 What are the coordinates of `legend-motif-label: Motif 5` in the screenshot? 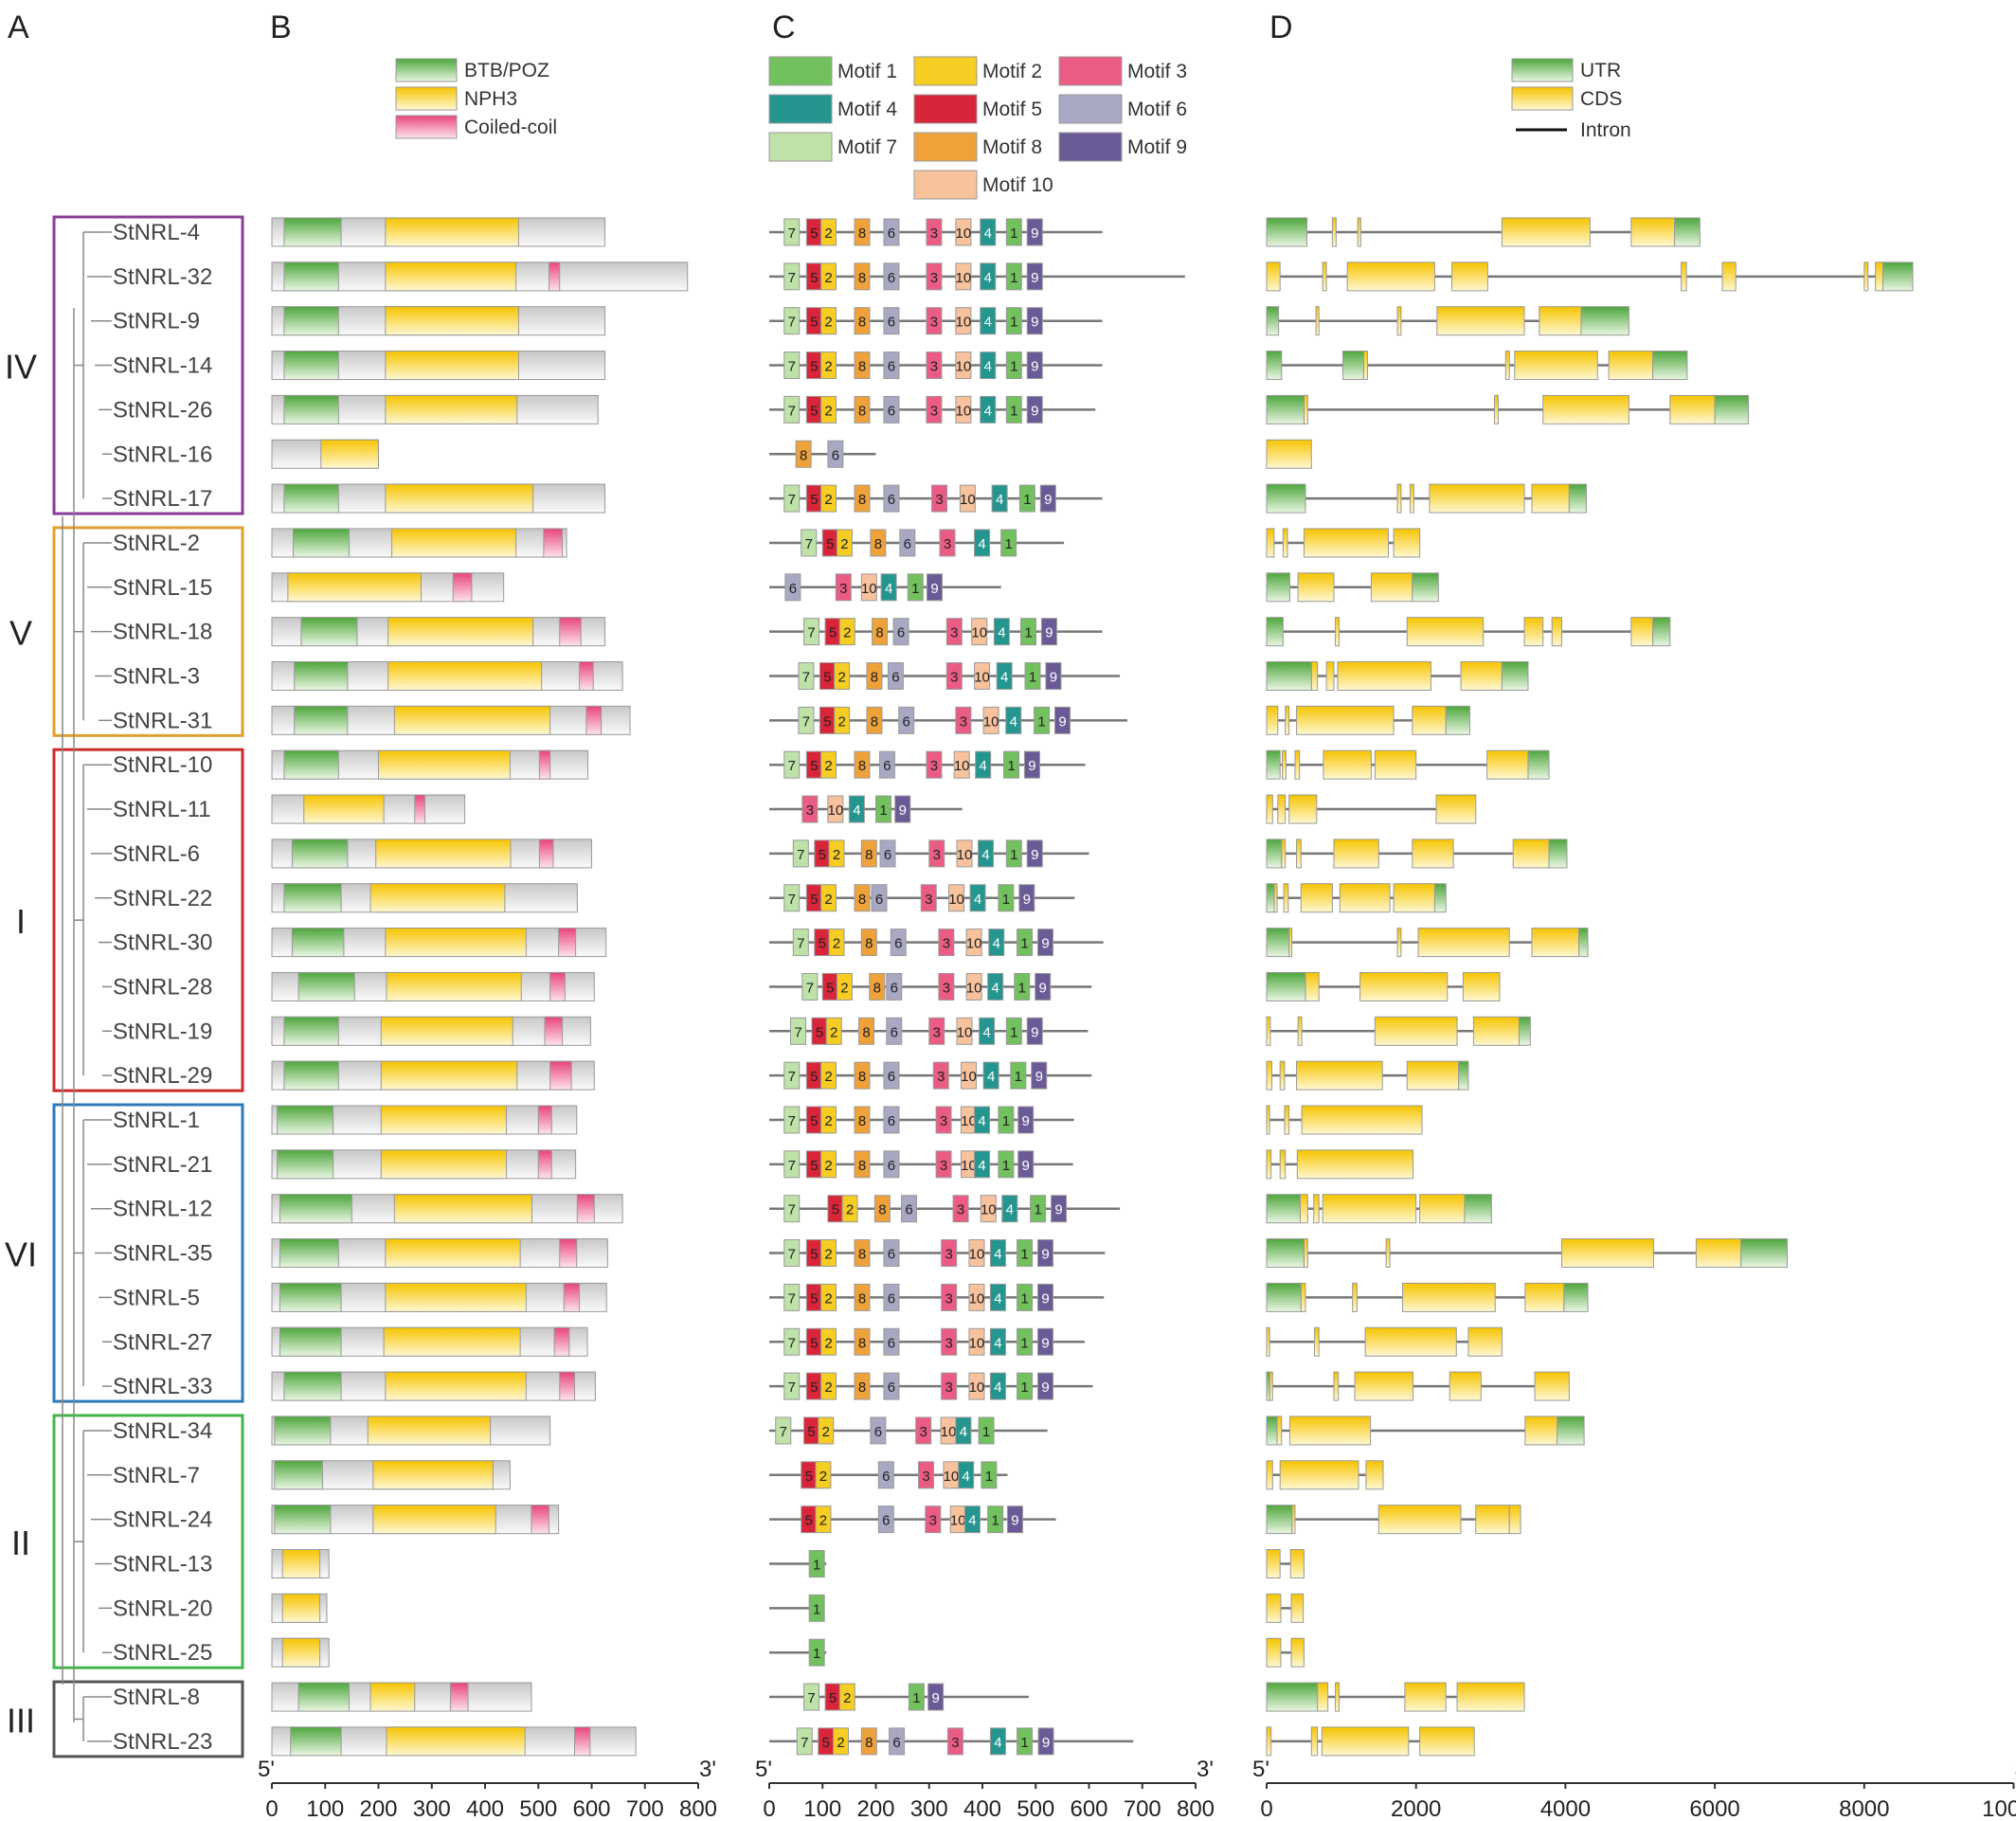 It's located at (1012, 109).